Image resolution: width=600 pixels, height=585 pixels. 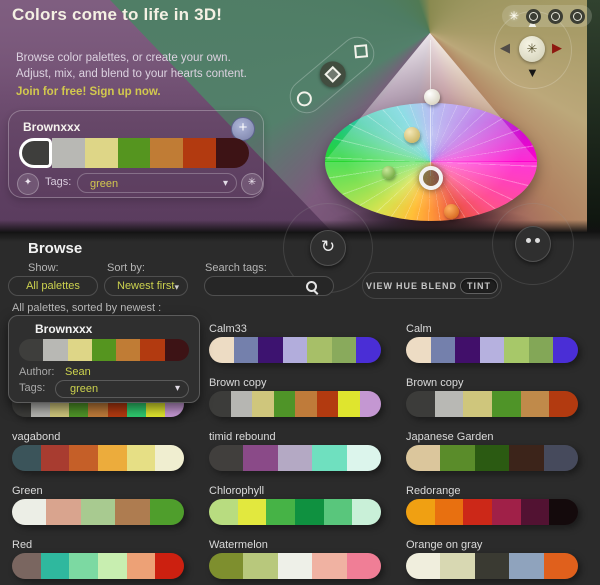 I want to click on arrow-right-icon: ▶, so click(x=557, y=47).